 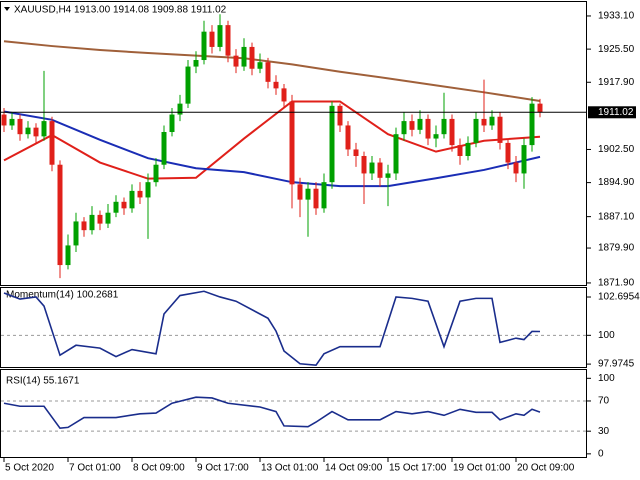 I want to click on y-tick-label: 1894.90, so click(x=616, y=182).